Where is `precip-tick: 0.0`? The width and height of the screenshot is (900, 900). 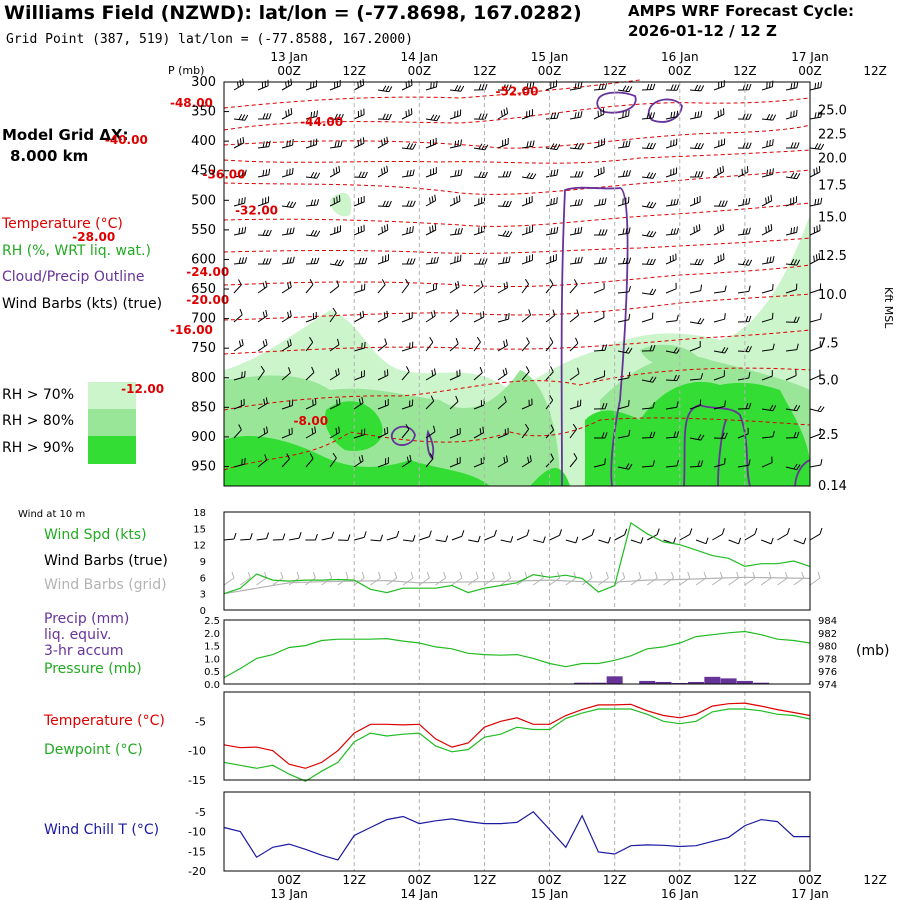 precip-tick: 0.0 is located at coordinates (212, 685).